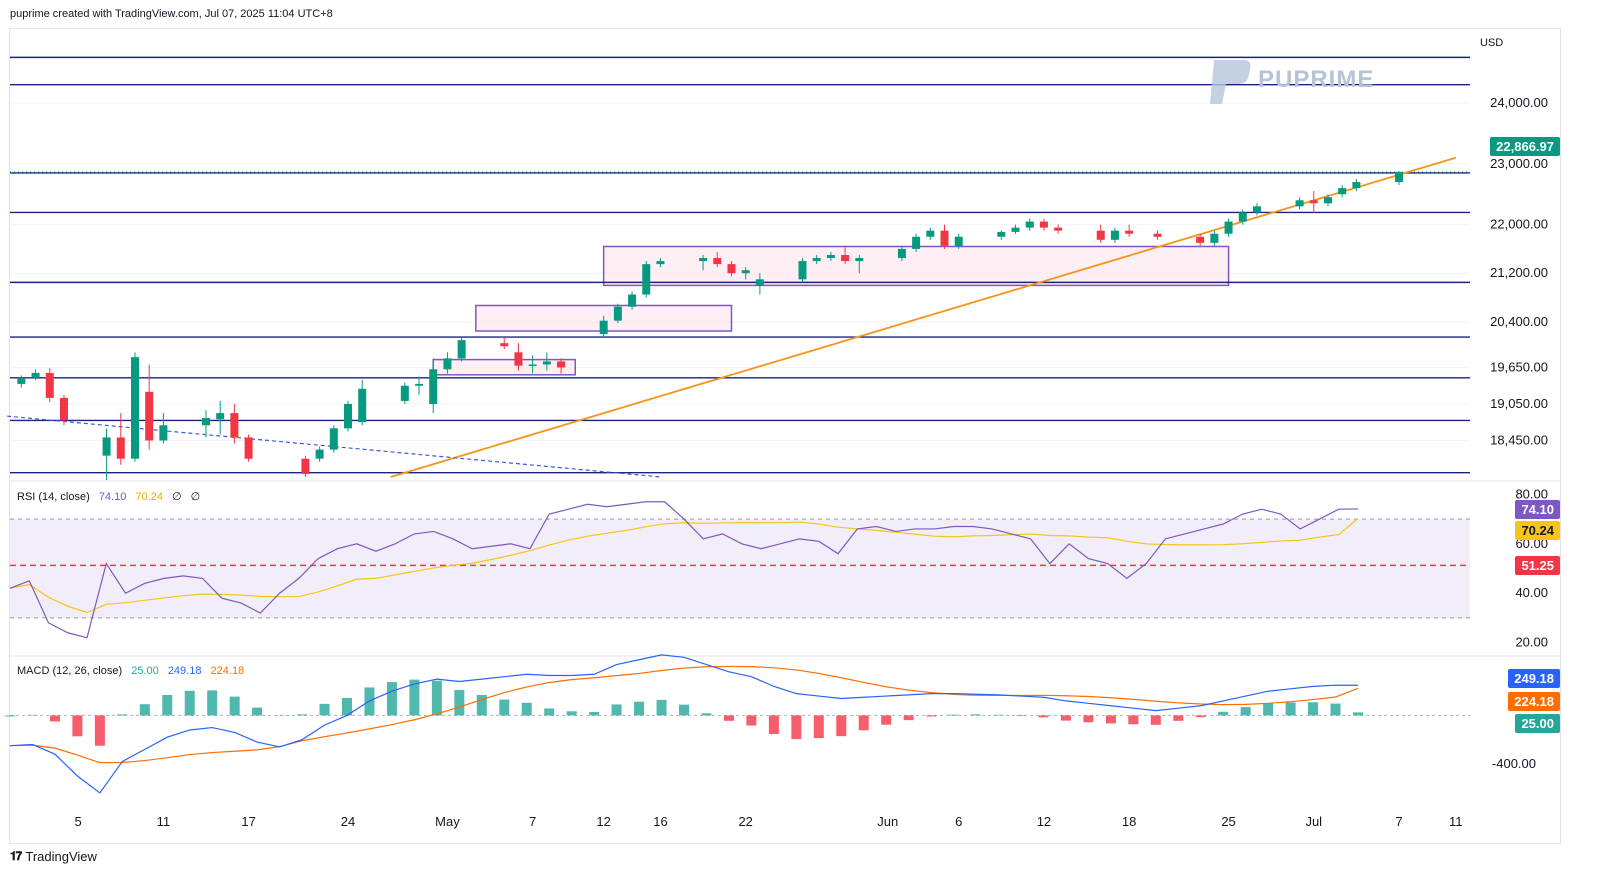 Image resolution: width=1600 pixels, height=891 pixels. I want to click on macd-legend-hist: 25.00, so click(145, 671).